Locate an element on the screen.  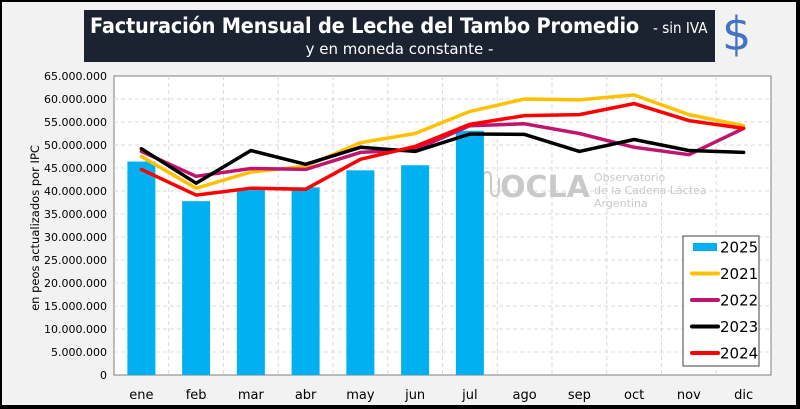
y-tick-label: 50.000.000 is located at coordinates (75, 145).